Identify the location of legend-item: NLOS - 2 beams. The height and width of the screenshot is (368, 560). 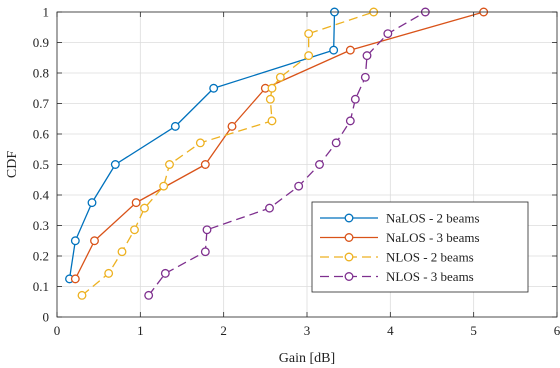
(397, 257).